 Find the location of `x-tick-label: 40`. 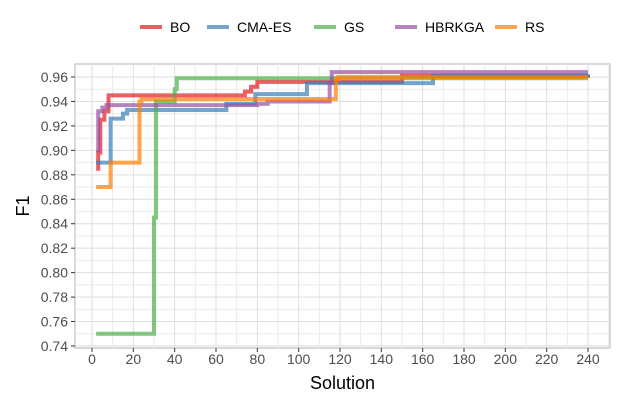

x-tick-label: 40 is located at coordinates (175, 359).